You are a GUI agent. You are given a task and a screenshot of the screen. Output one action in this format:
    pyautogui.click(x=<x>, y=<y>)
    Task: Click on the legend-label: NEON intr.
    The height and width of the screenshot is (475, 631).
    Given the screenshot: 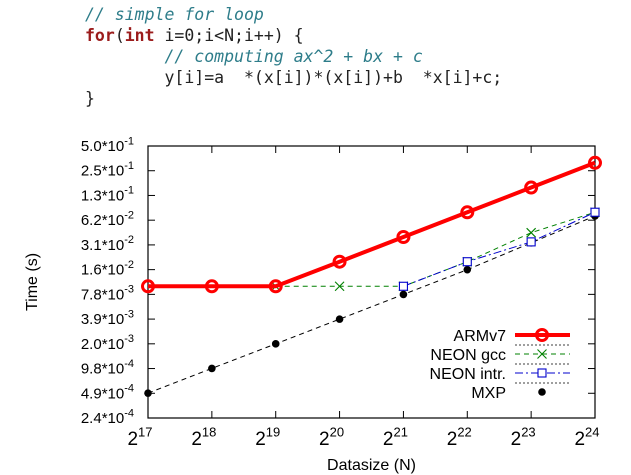 What is the action you would take?
    pyautogui.click(x=468, y=374)
    